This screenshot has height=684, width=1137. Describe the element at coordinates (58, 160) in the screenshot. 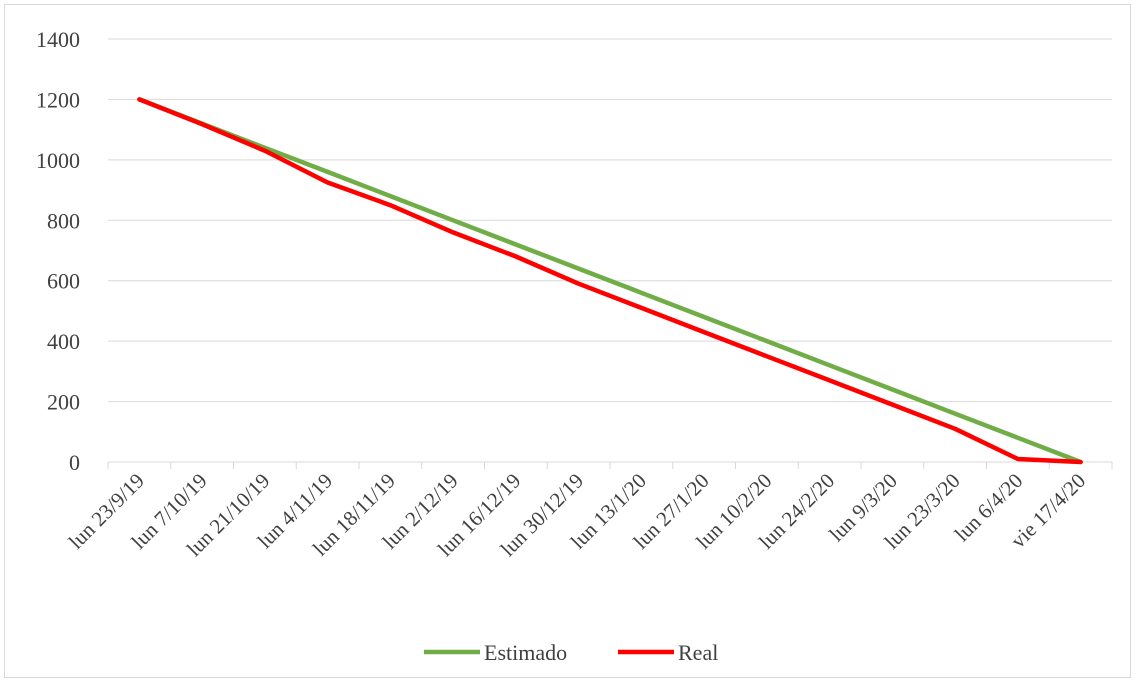

I see `y-tick-label: 1000` at that location.